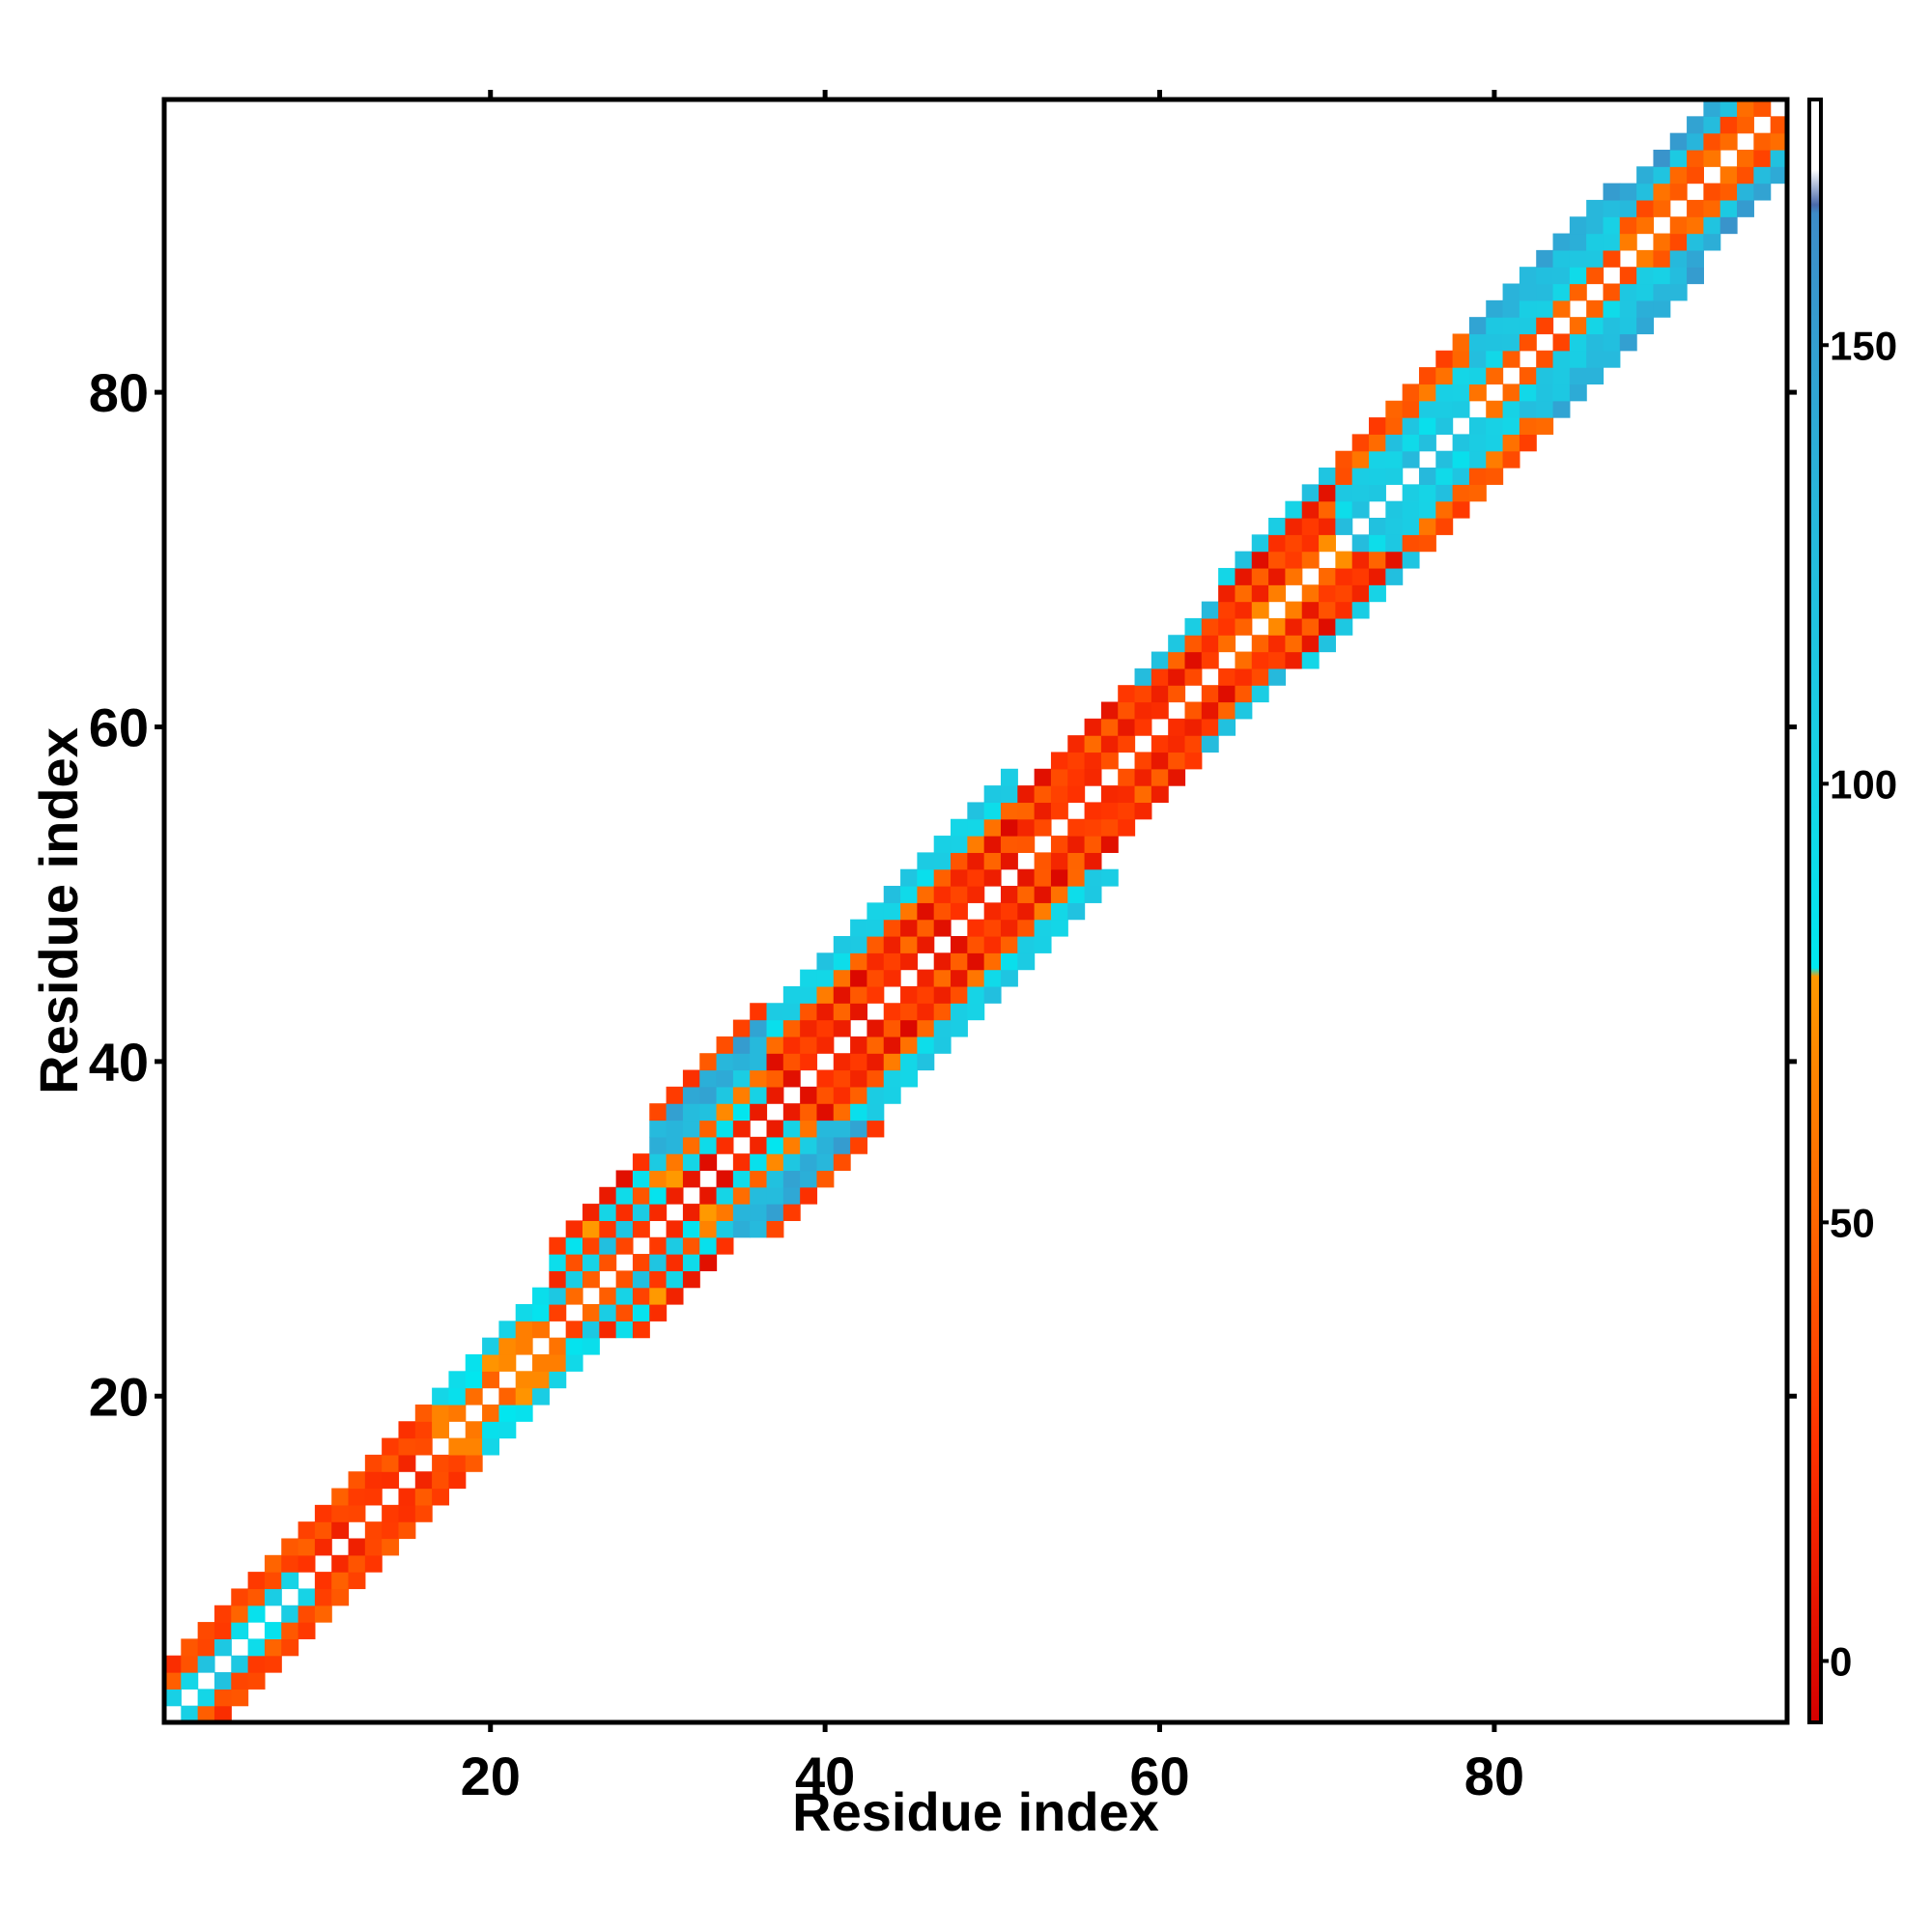 The image size is (1932, 1932). Describe the element at coordinates (119, 726) in the screenshot. I see `y-tick-label: 60` at that location.